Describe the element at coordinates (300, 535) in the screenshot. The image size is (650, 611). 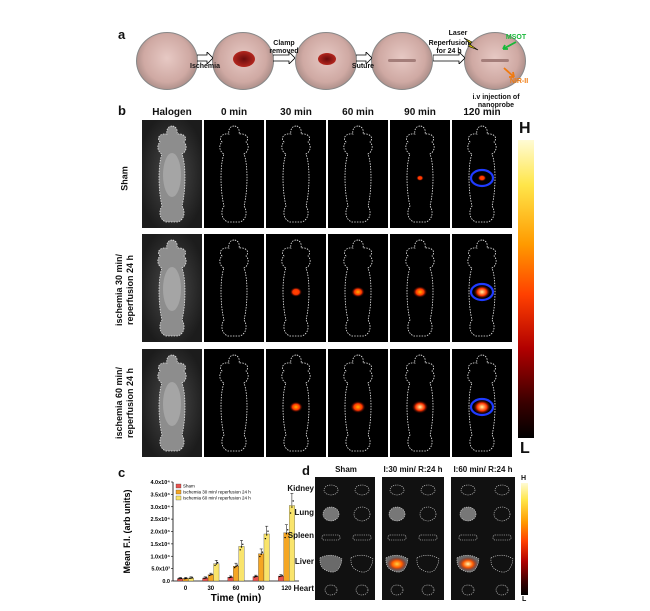
I see `organ-label-spleen: Spleen` at that location.